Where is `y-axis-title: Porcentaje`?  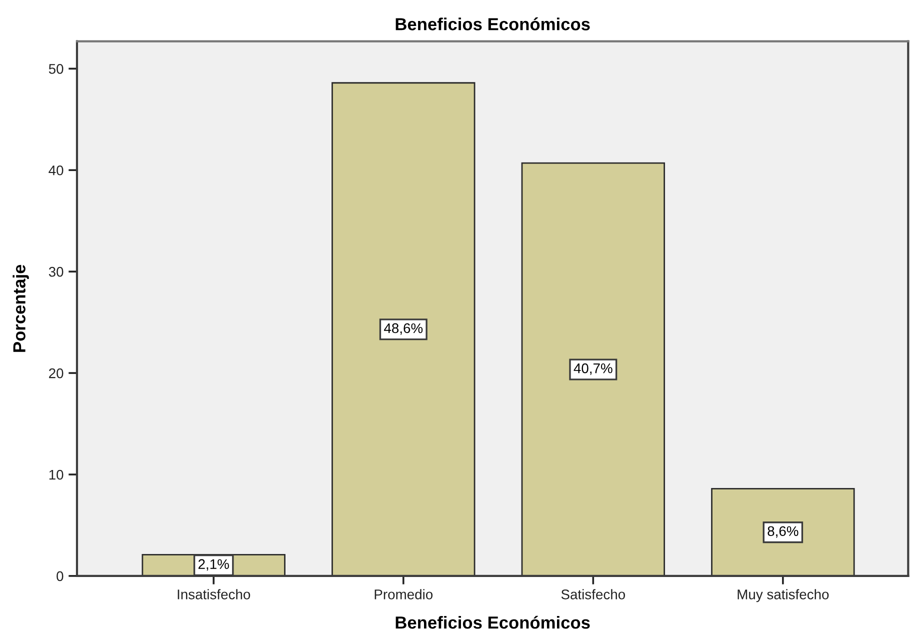 y-axis-title: Porcentaje is located at coordinates (20, 308).